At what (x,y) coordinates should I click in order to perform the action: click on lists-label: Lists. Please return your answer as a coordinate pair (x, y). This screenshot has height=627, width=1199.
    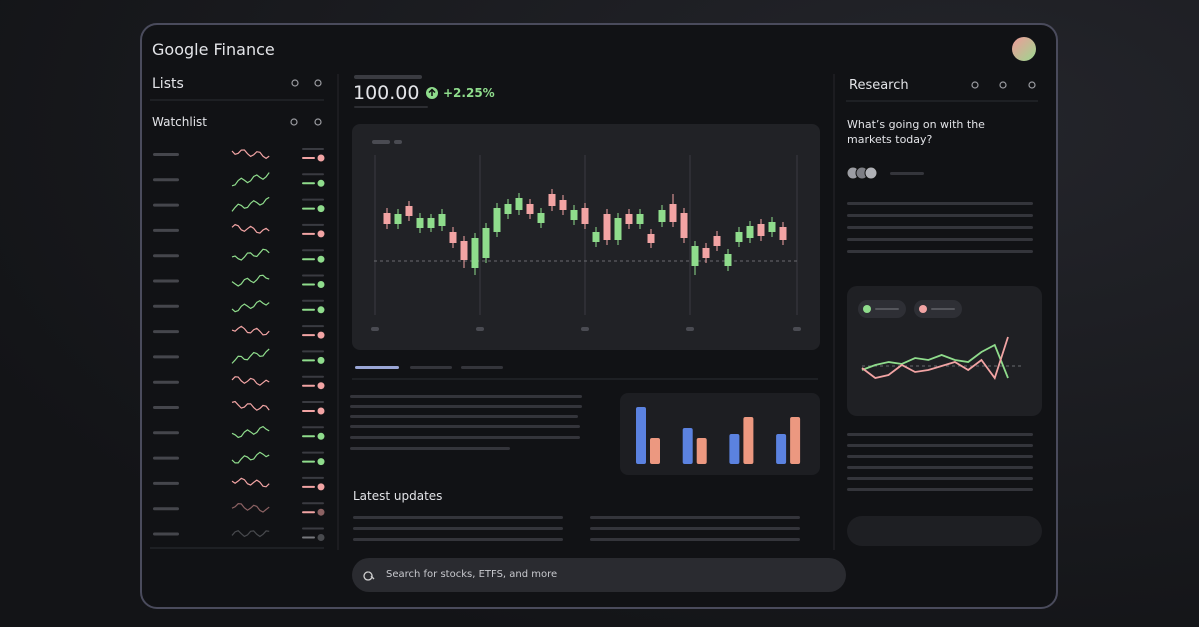
    Looking at the image, I should click on (168, 84).